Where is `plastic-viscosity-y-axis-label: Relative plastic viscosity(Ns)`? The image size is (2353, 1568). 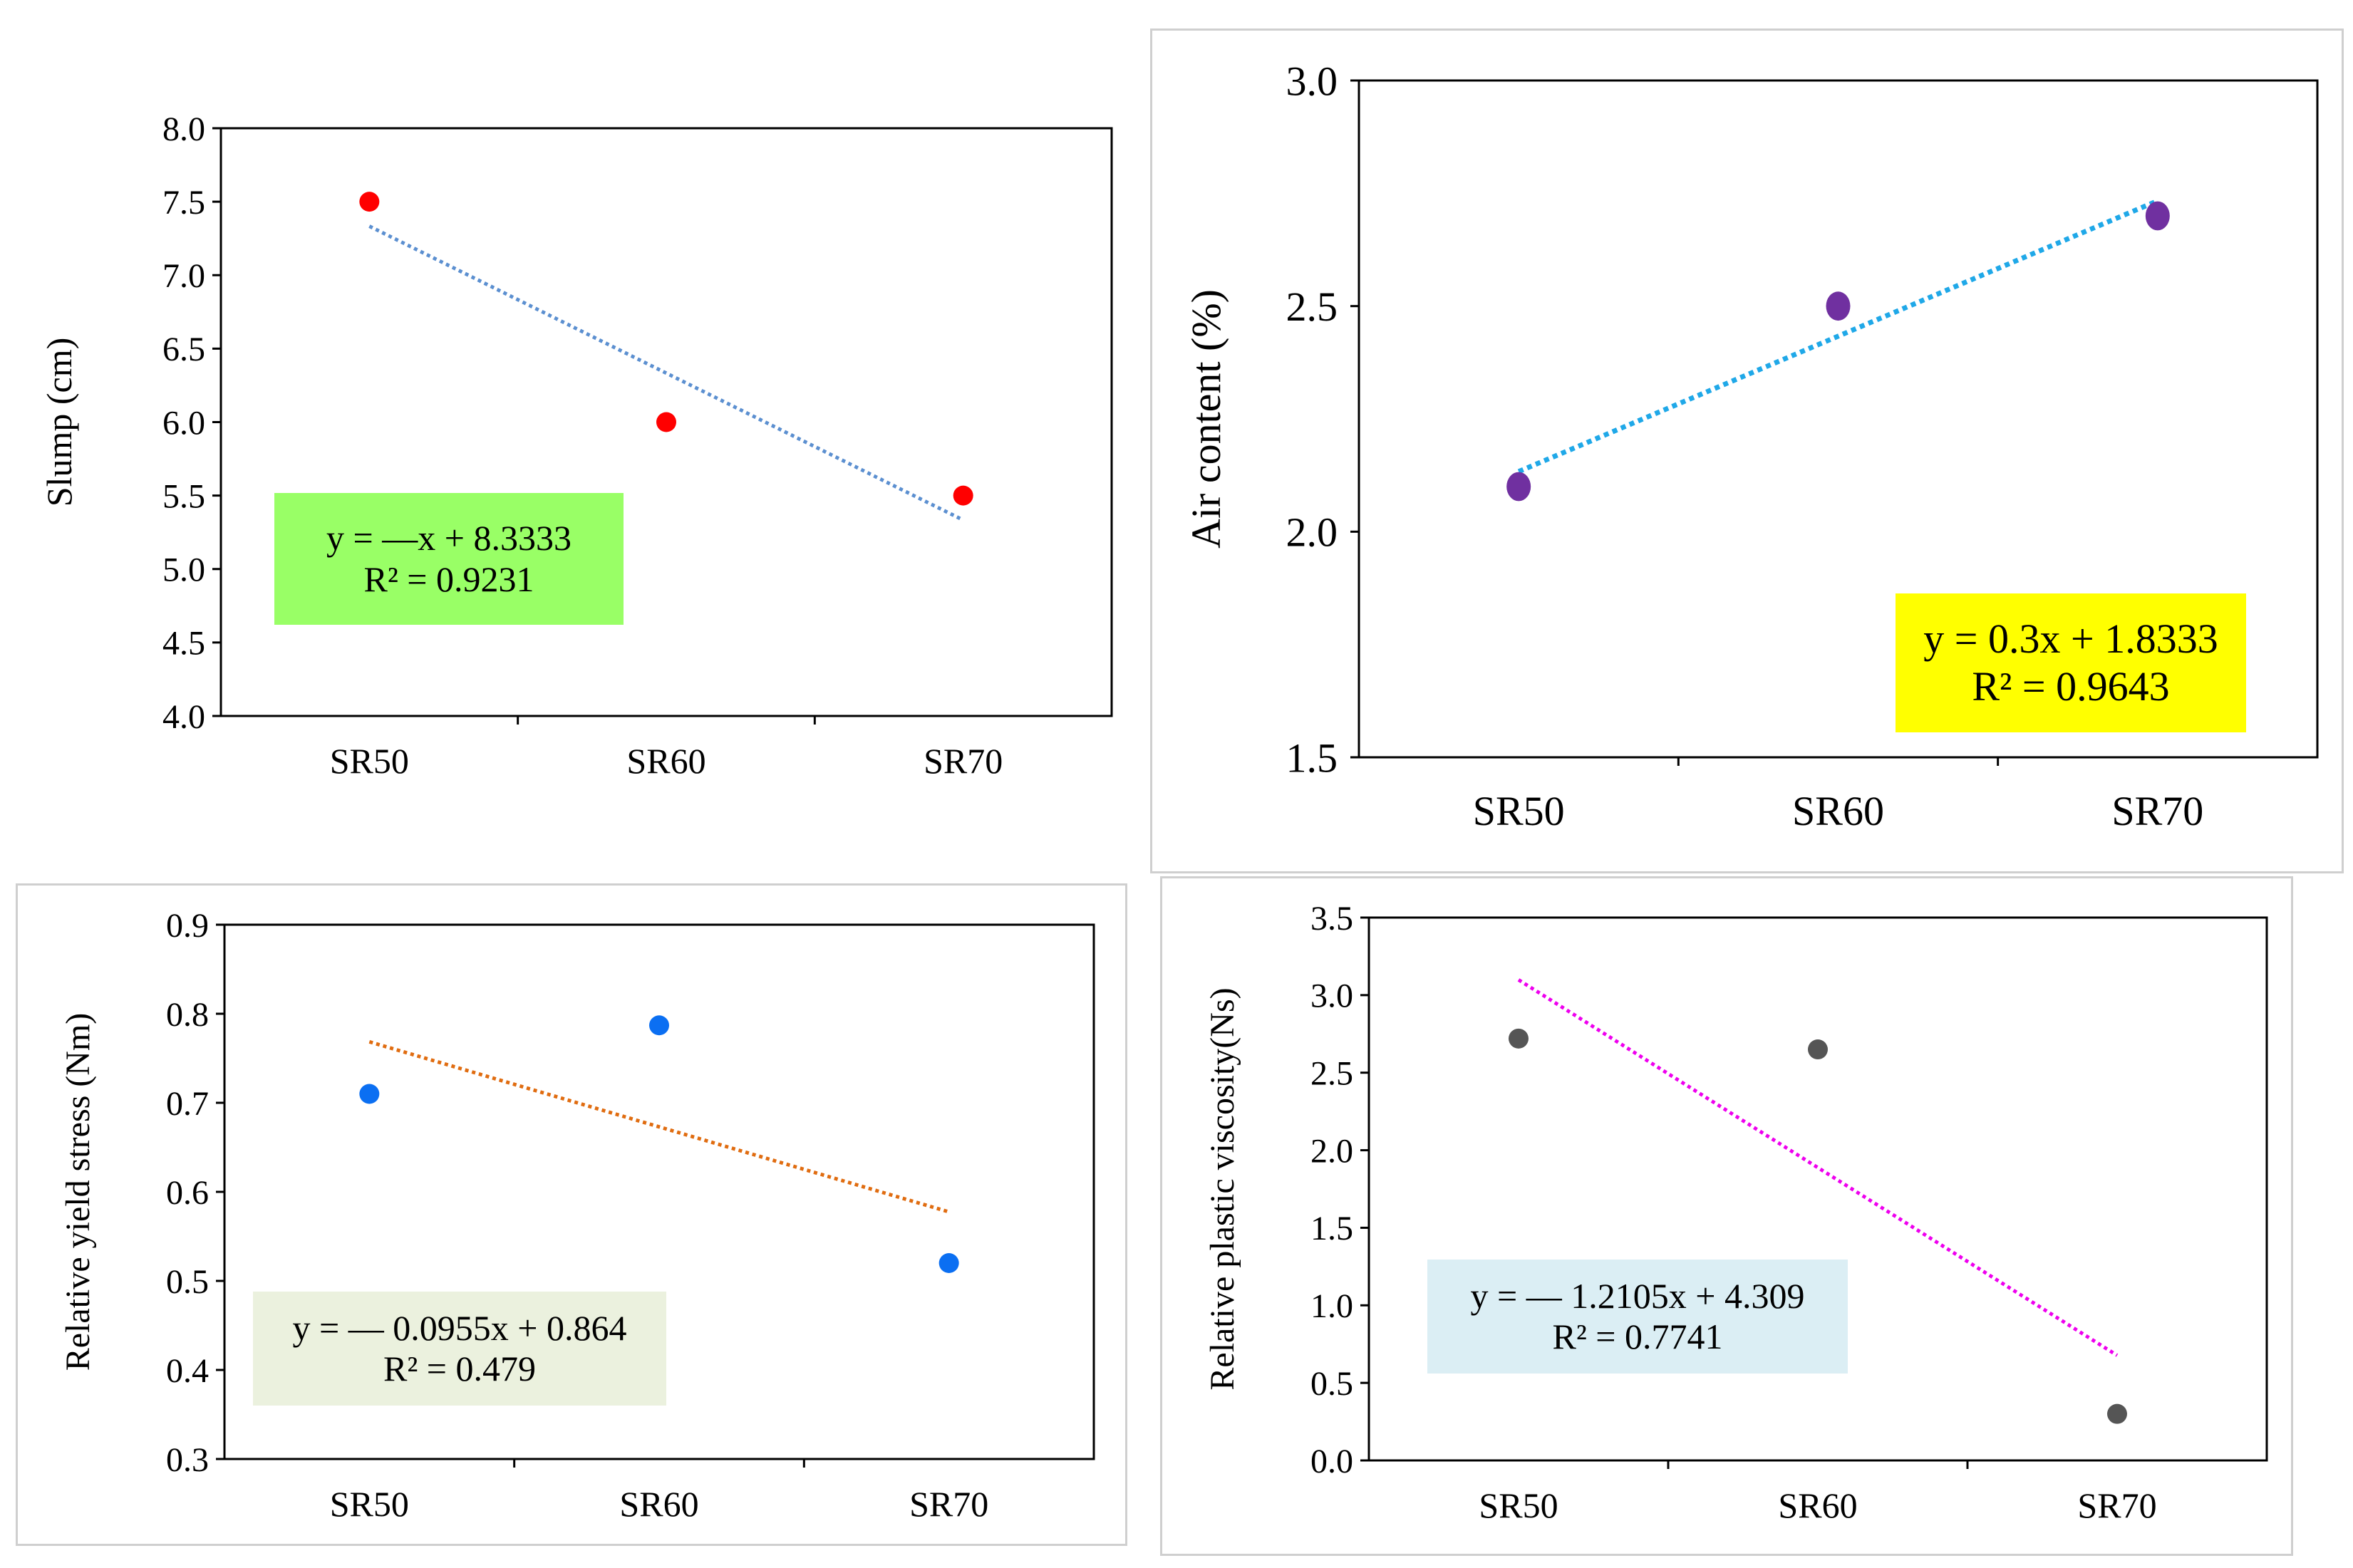
plastic-viscosity-y-axis-label: Relative plastic viscosity(Ns) is located at coordinates (1222, 1188).